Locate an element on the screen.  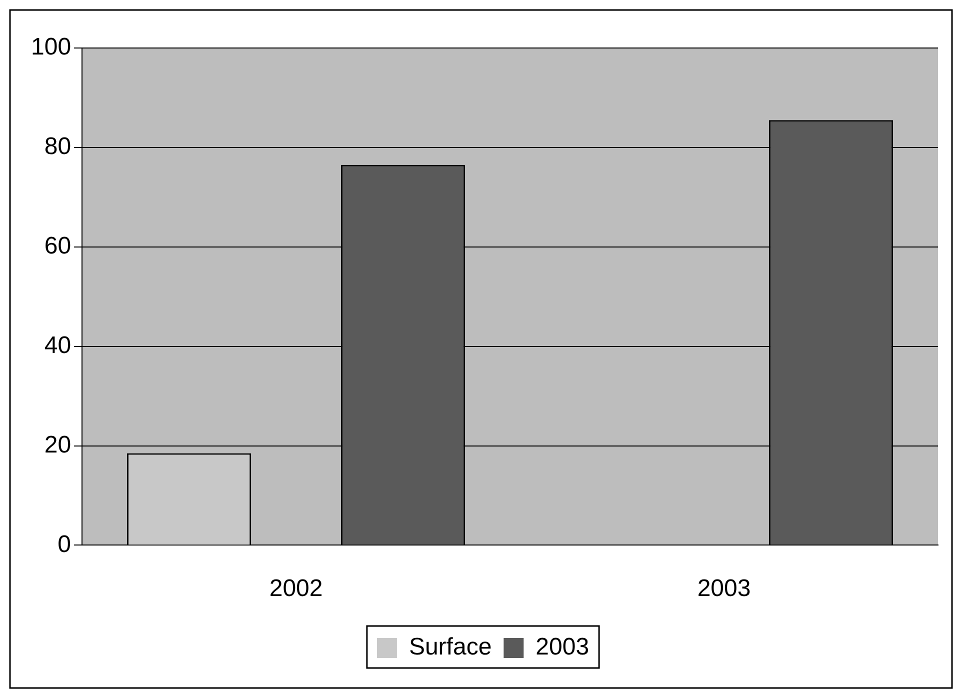
y-tick-label: 40 is located at coordinates (58, 345).